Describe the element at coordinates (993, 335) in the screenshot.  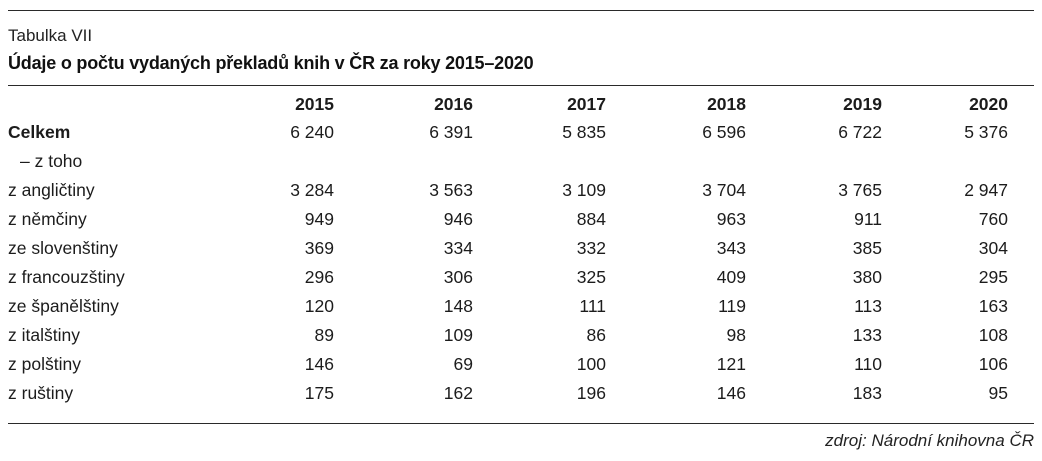
I see `cell-value: 108` at that location.